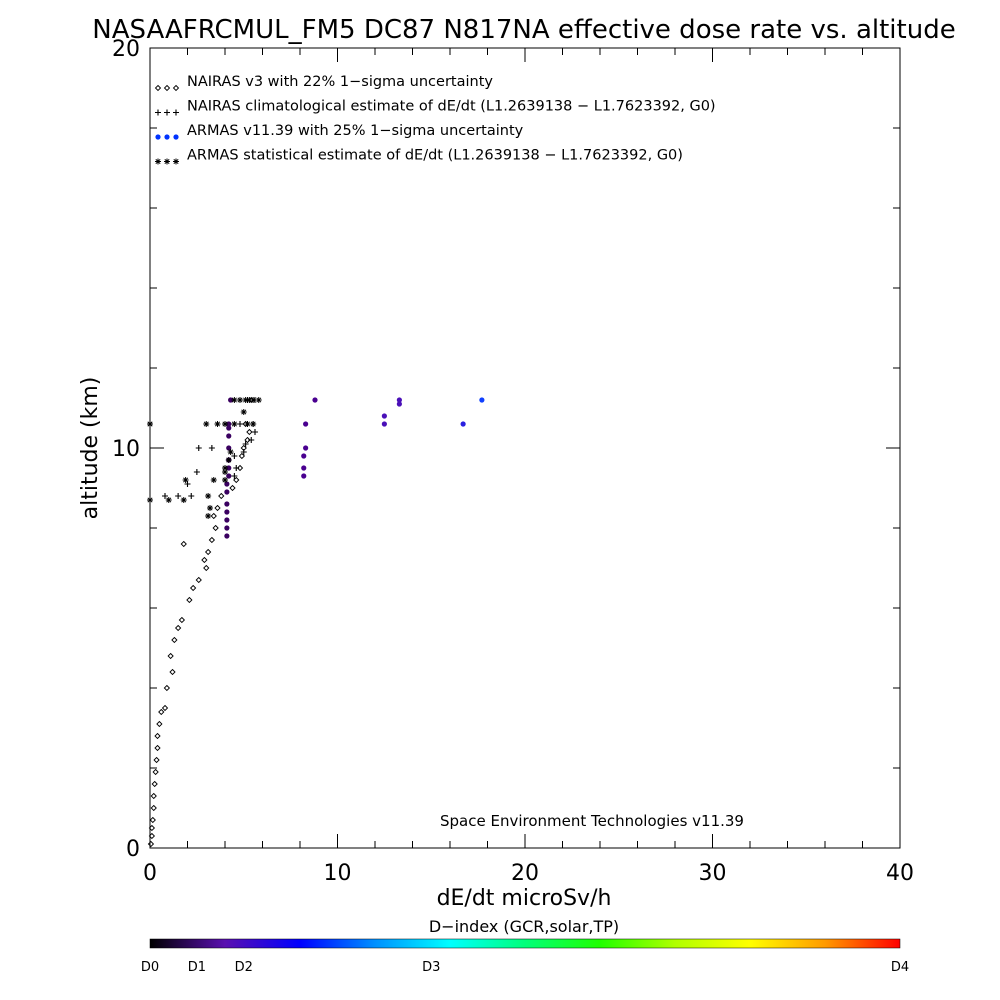 Image resolution: width=1000 pixels, height=1000 pixels. What do you see at coordinates (244, 967) in the screenshot?
I see `colorbar-label: D2` at bounding box center [244, 967].